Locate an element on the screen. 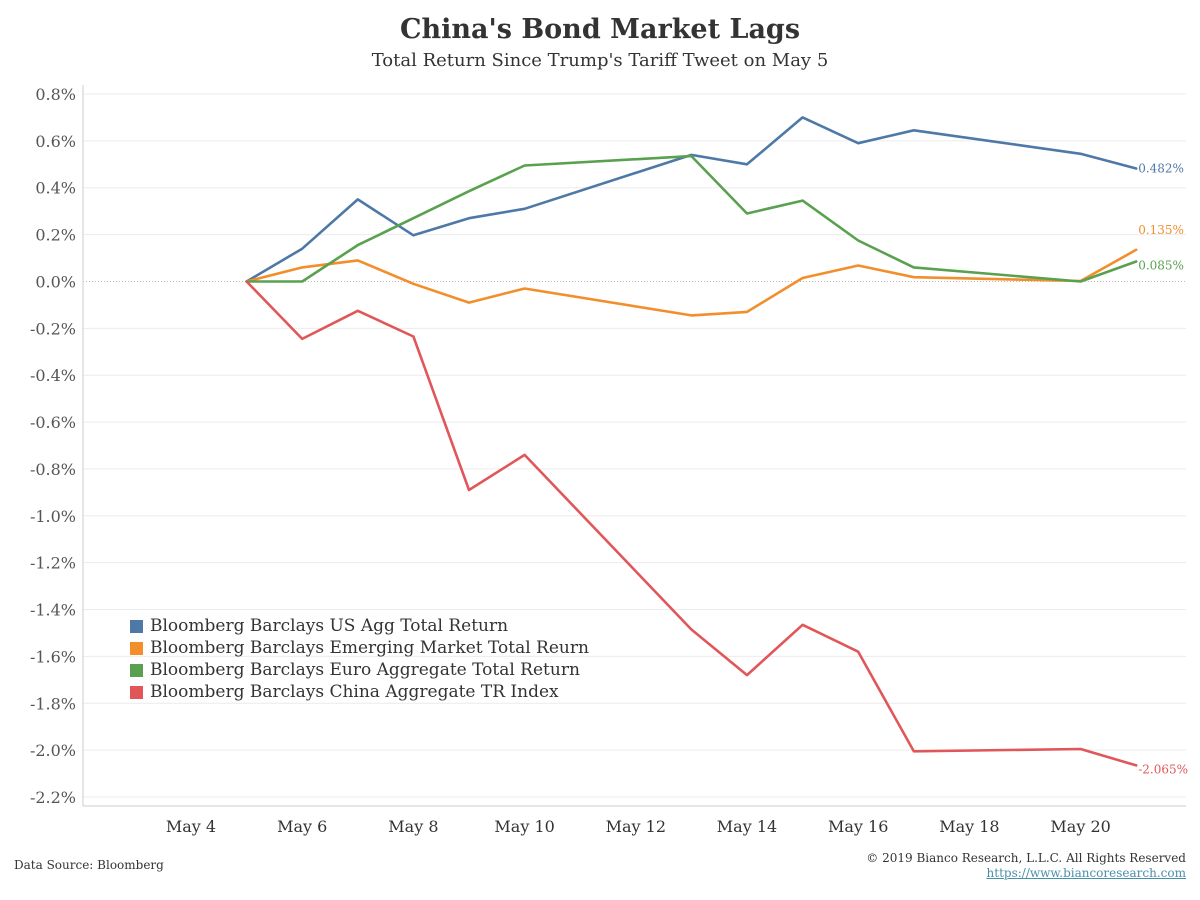 This screenshot has height=900, width=1200. legend-item: Bloomberg Barclays US Agg Total Return is located at coordinates (359, 626).